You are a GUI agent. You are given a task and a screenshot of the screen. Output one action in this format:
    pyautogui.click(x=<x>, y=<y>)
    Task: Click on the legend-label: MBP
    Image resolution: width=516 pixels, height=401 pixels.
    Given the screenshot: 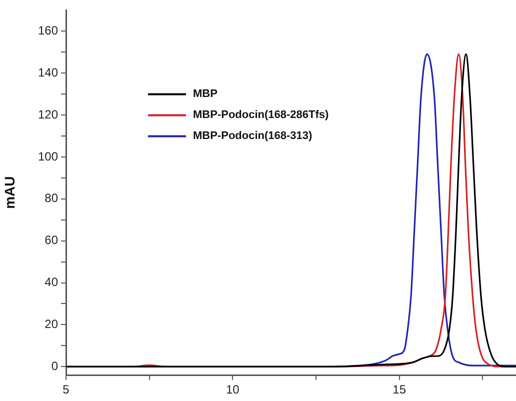 What is the action you would take?
    pyautogui.click(x=205, y=94)
    